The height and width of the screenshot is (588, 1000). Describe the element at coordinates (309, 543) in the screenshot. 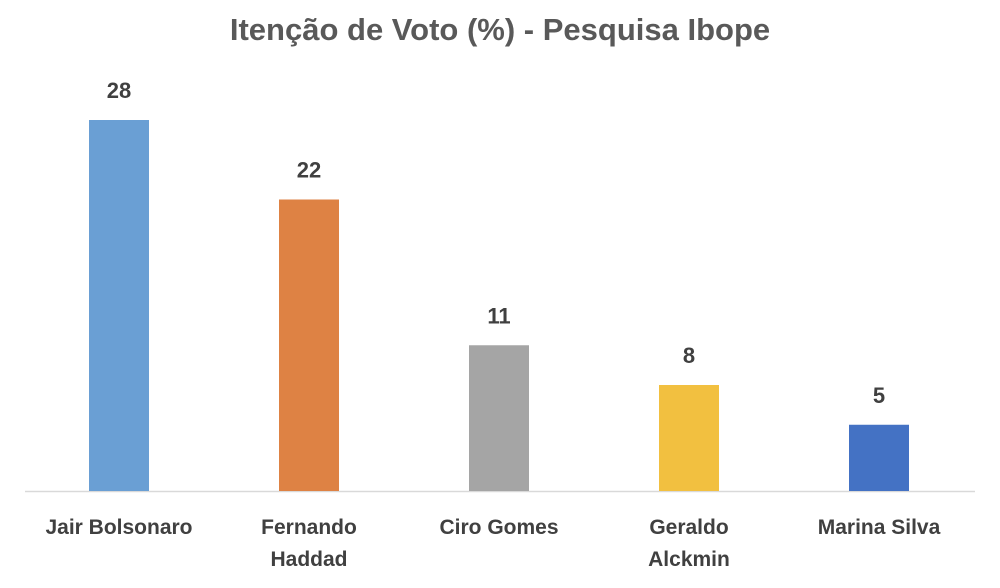

I see `category-label: Fernando Haddad` at that location.